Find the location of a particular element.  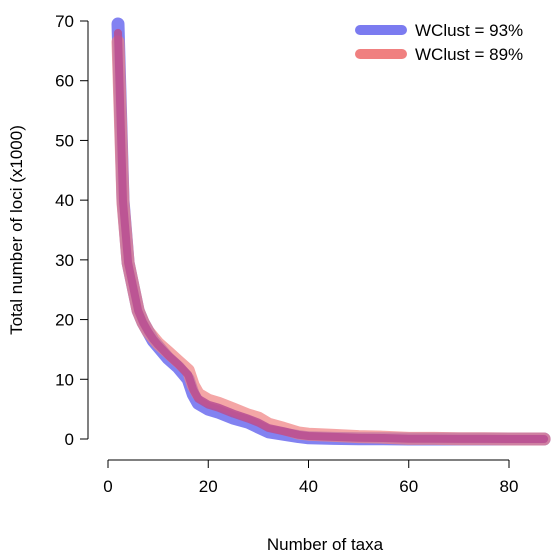

x-tick-label: 0 is located at coordinates (107, 486).